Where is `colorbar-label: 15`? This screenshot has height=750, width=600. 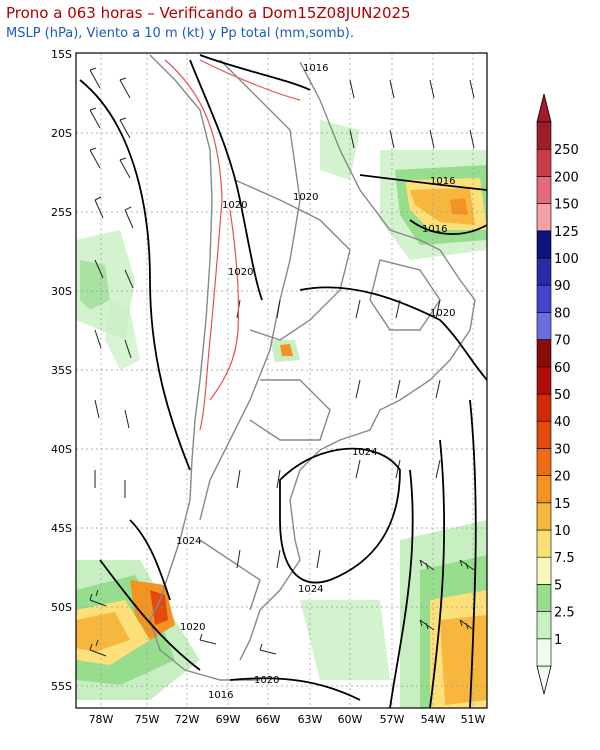
colorbar-label: 15 is located at coordinates (562, 504).